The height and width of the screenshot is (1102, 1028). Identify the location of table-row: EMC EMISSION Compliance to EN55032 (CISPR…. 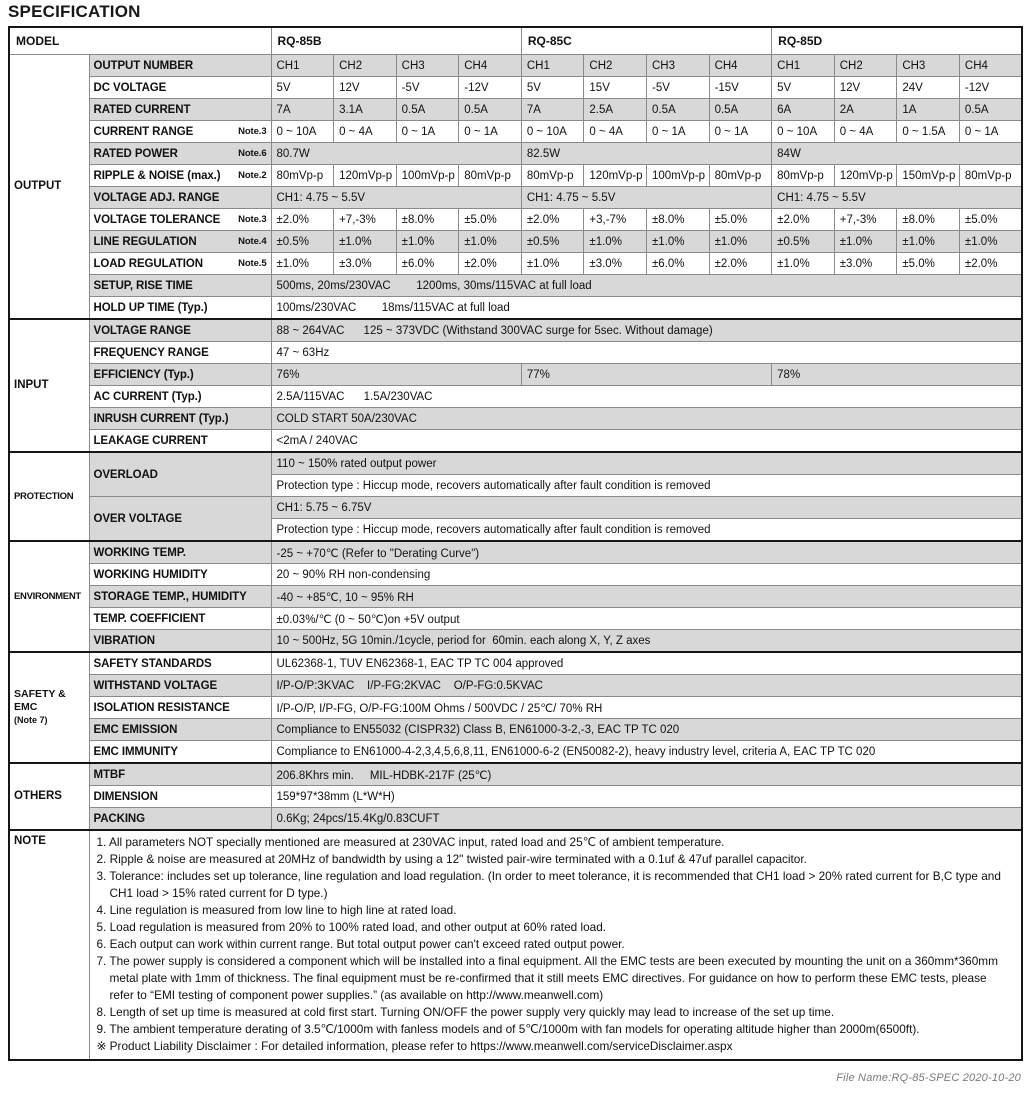
(516, 729).